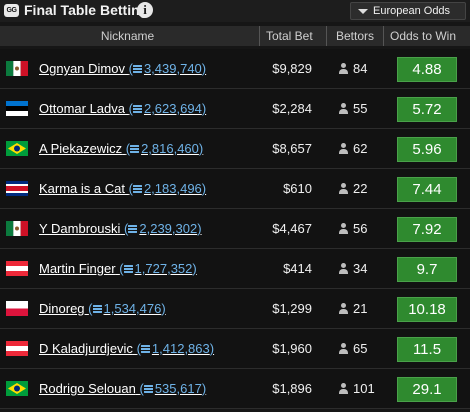 Image resolution: width=470 pixels, height=412 pixels. I want to click on odds-button: 7.44, so click(427, 189).